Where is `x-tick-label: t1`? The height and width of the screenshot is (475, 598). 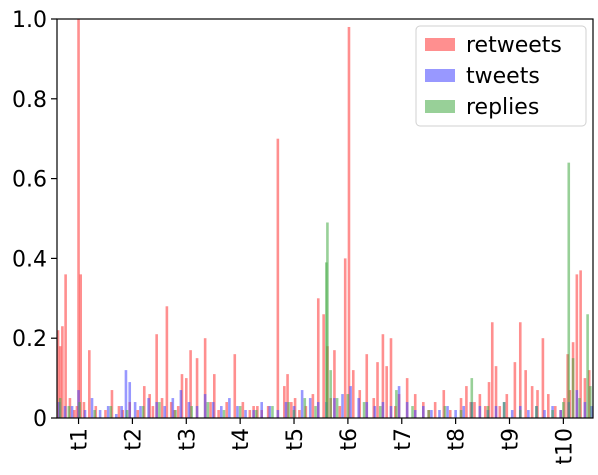 x-tick-label: t1 is located at coordinates (80, 439).